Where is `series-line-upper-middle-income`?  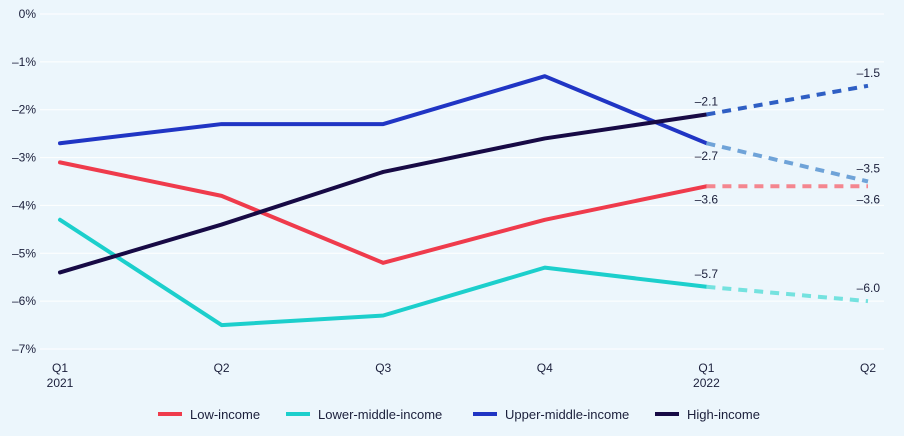 series-line-upper-middle-income is located at coordinates (383, 110).